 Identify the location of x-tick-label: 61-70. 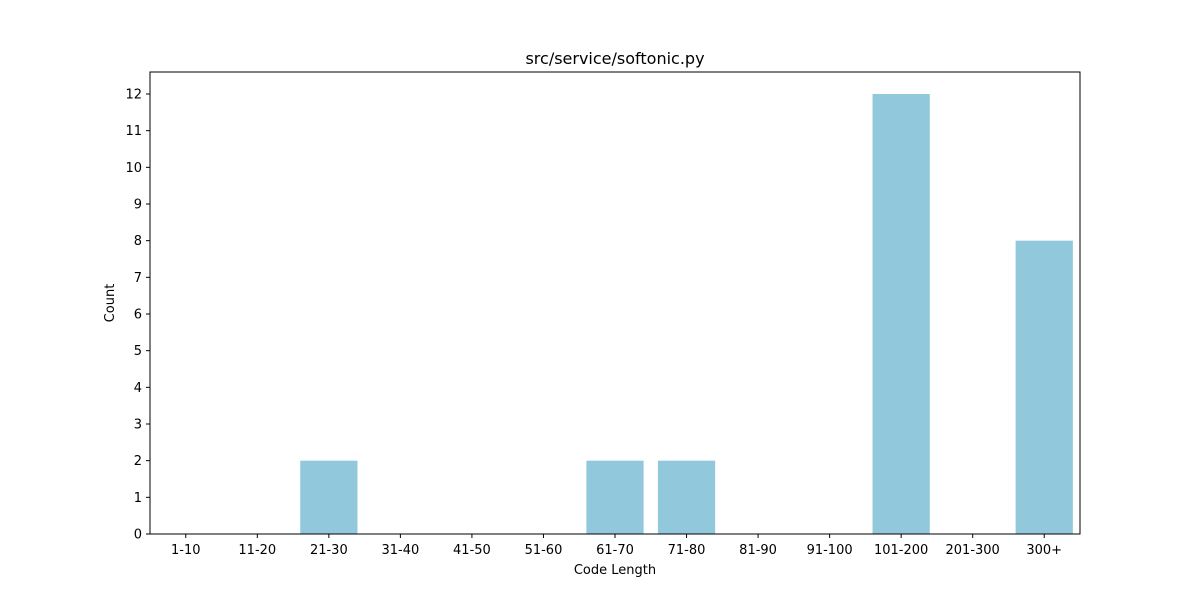
(615, 550).